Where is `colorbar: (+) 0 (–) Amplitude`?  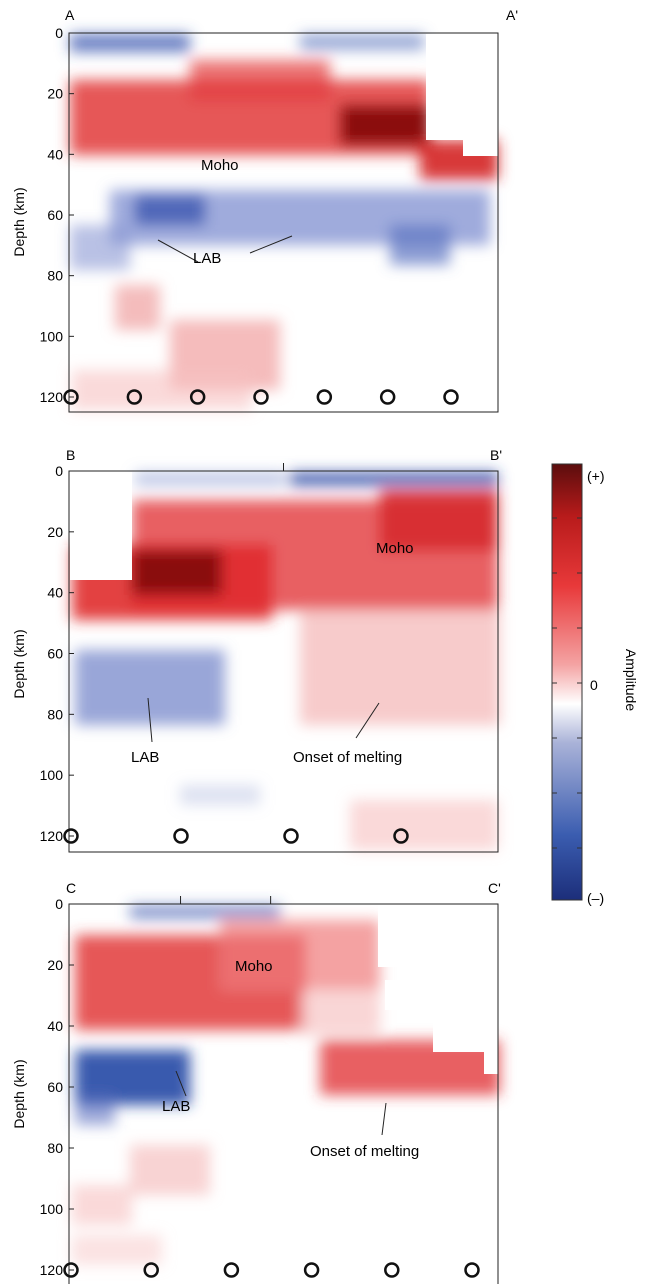 colorbar: (+) 0 (–) Amplitude is located at coordinates (595, 684).